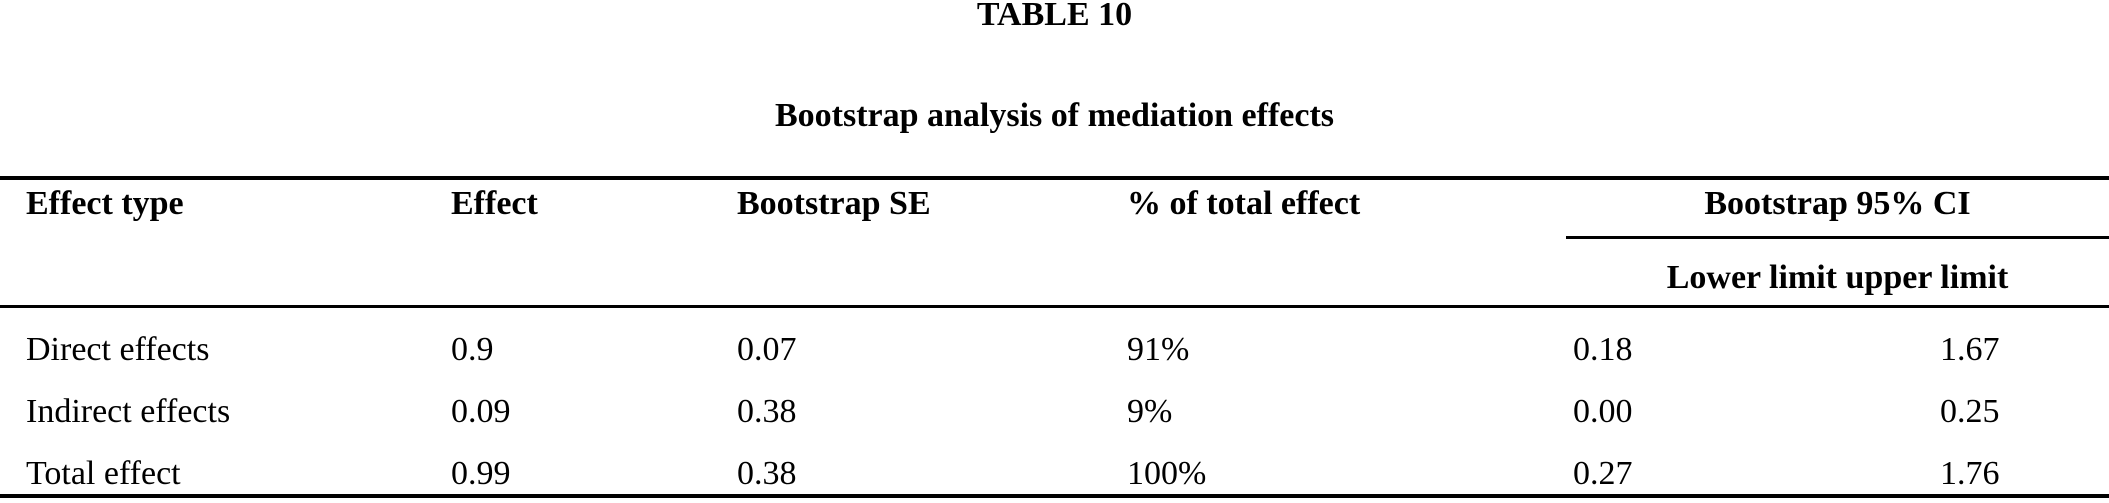  What do you see at coordinates (1603, 349) in the screenshot?
I see `cell-ci-lower: 0.18` at bounding box center [1603, 349].